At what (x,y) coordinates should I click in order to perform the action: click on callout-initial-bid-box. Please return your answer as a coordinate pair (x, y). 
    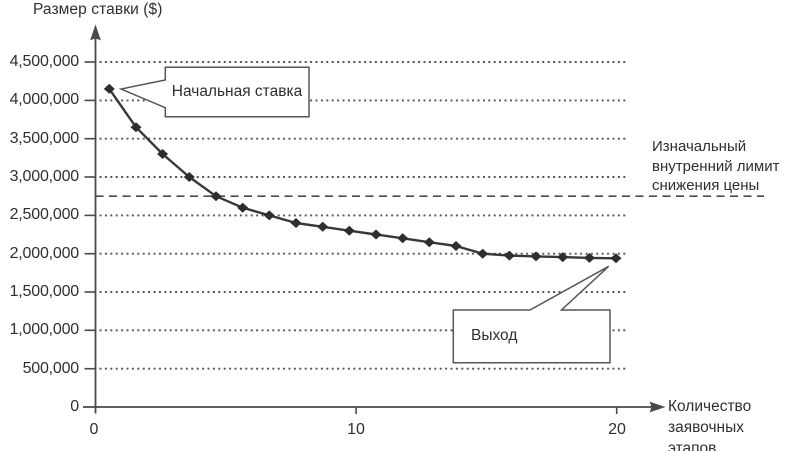
    Looking at the image, I should click on (214, 92).